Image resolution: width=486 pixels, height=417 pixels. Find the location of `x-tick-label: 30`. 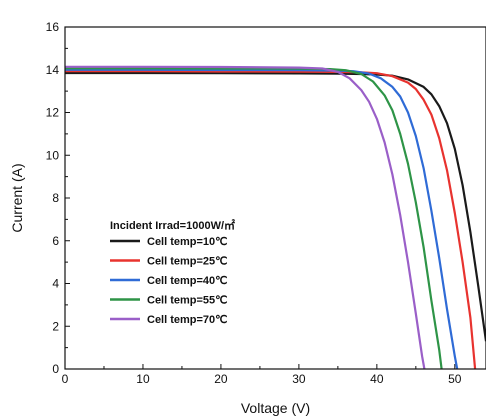

x-tick-label: 30 is located at coordinates (299, 379).